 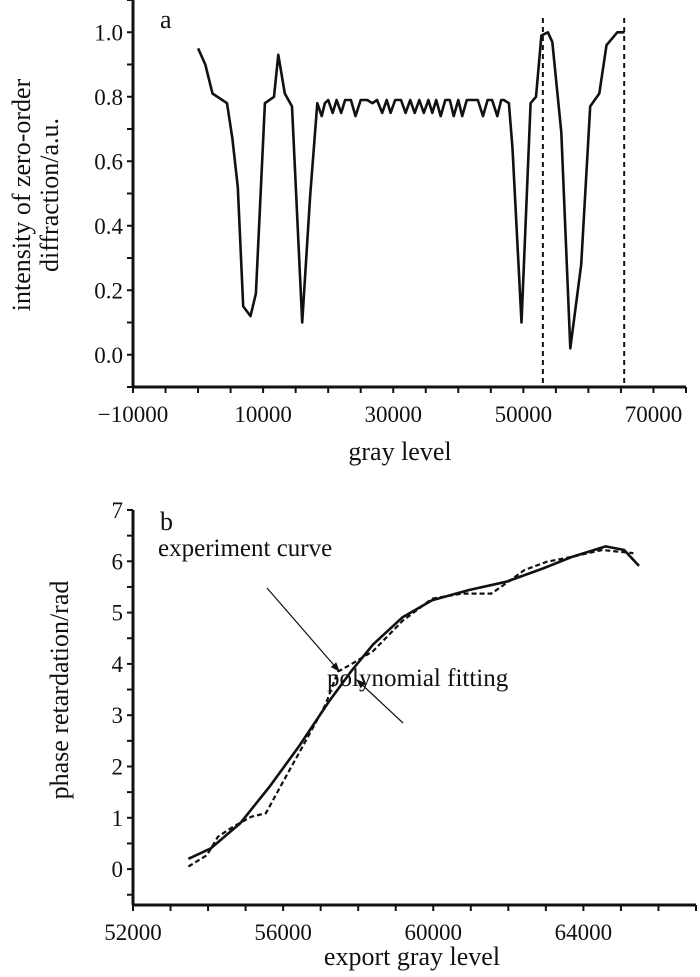 What do you see at coordinates (108, 290) in the screenshot?
I see `y-tick-label-a: 0.2` at bounding box center [108, 290].